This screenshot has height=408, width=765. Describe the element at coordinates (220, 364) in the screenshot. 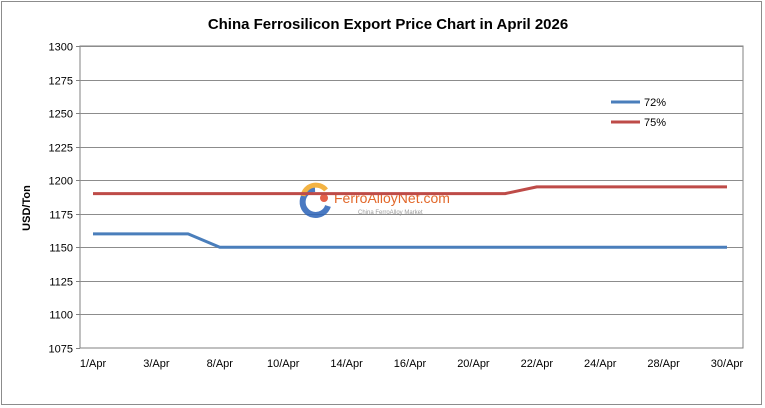

I see `x-tick-label: 8/Apr` at that location.